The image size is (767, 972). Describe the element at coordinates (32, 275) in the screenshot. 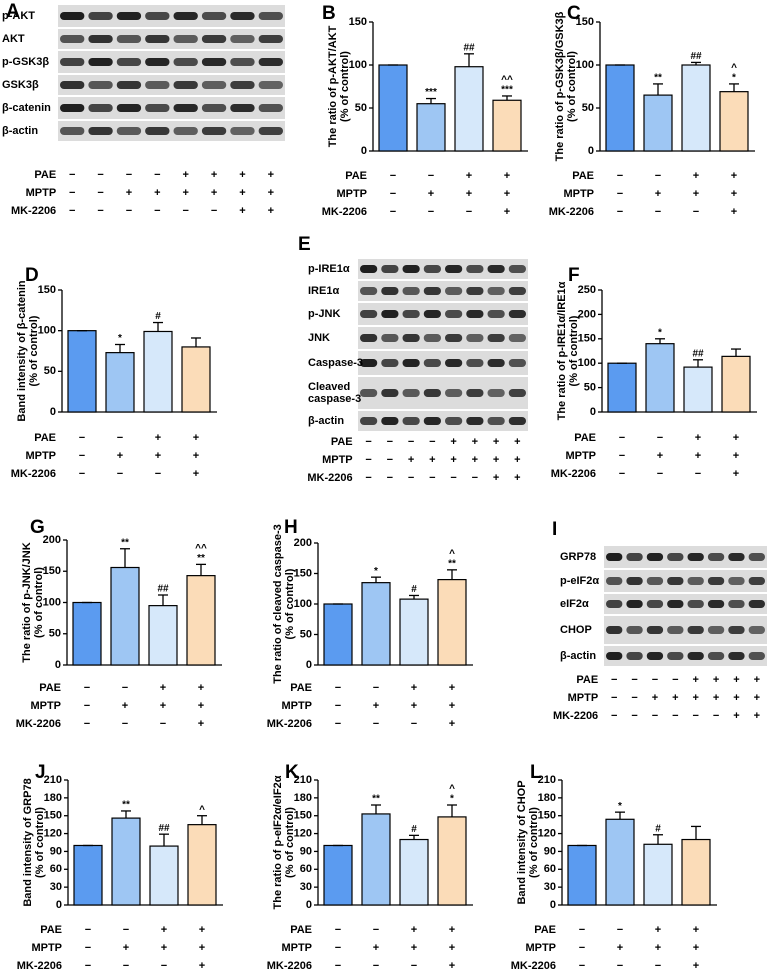

I see `panel-letter: D` at that location.